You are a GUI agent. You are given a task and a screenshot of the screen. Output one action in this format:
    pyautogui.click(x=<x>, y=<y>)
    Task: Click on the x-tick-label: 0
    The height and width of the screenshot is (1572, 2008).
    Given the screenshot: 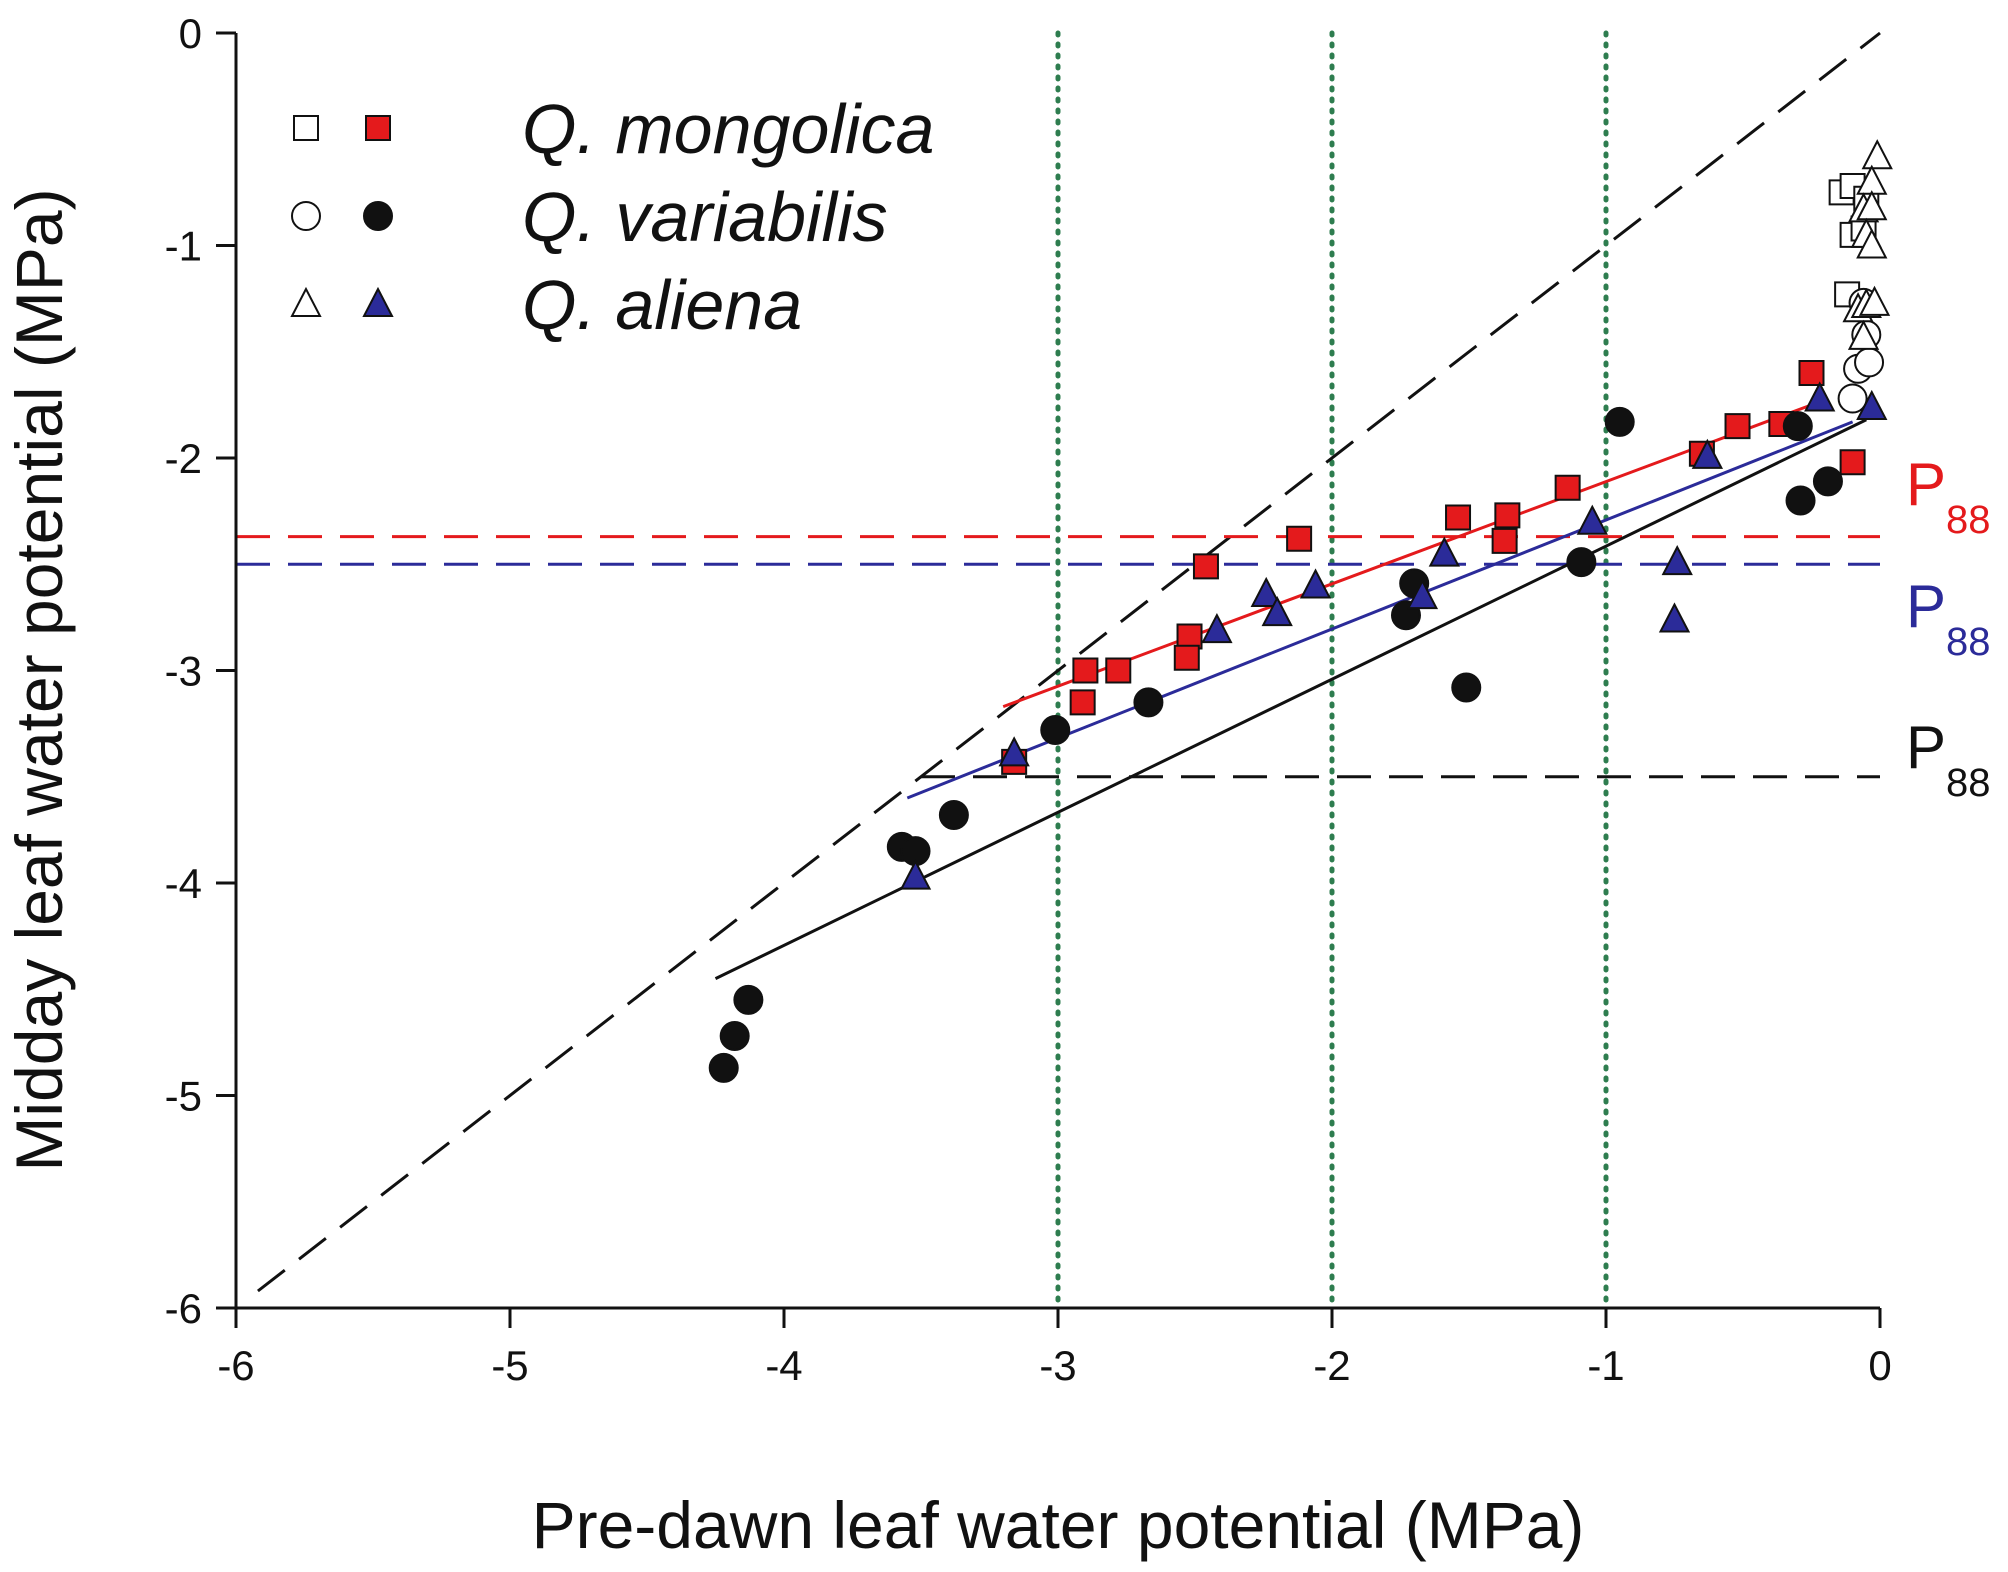 What is the action you would take?
    pyautogui.click(x=1879, y=1365)
    